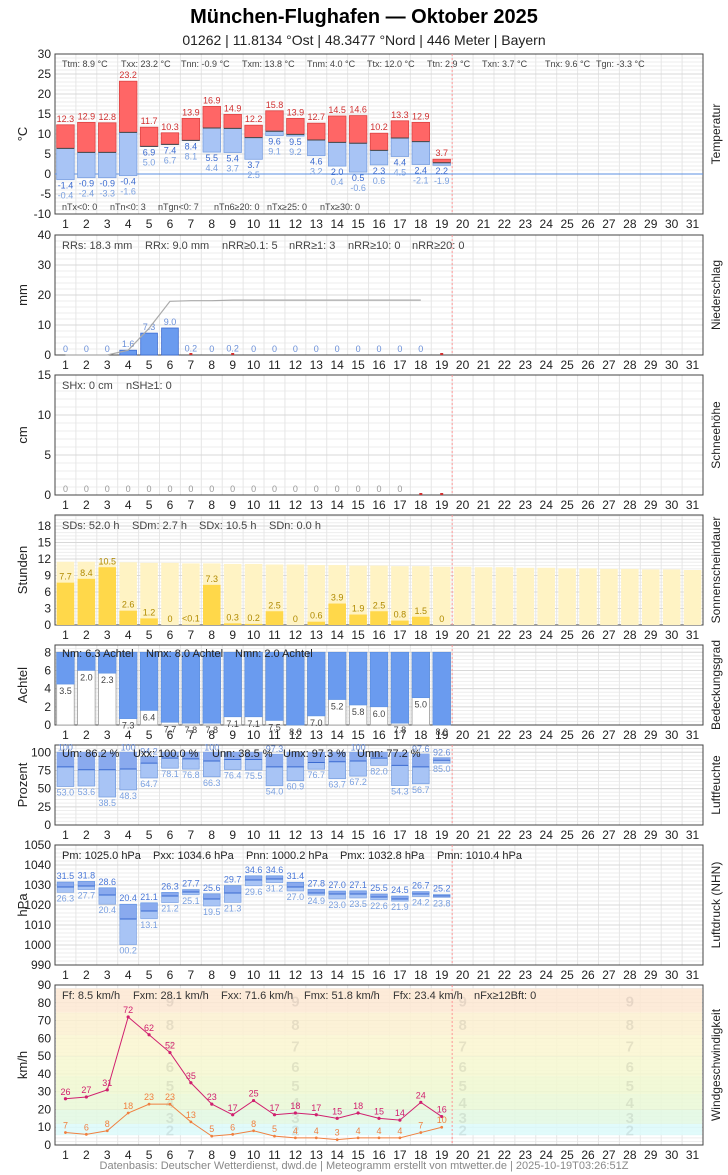 Image resolution: width=728 pixels, height=1175 pixels. What do you see at coordinates (22, 295) in the screenshot?
I see `y-axis-label: mm` at bounding box center [22, 295].